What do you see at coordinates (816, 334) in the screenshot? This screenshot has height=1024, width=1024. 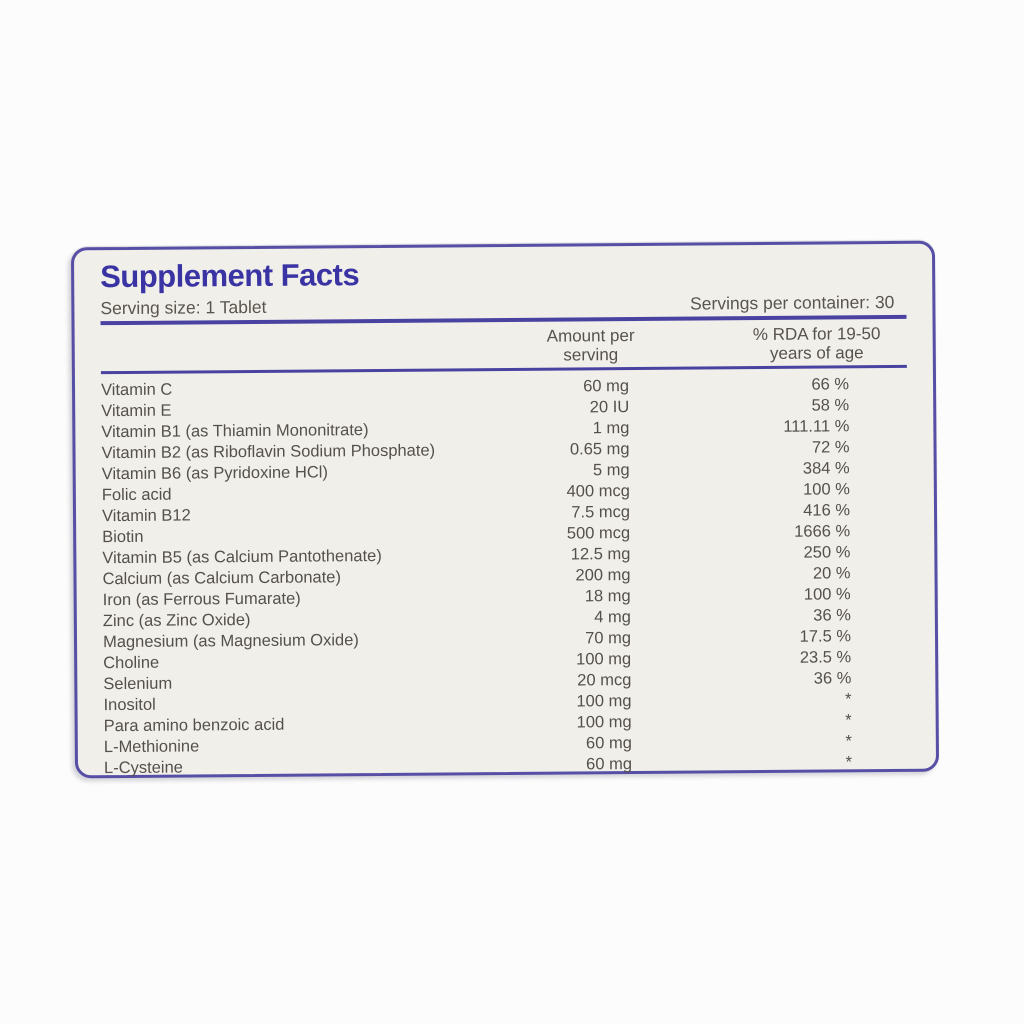 I see `column-header-rda-line1: % RDA for 19-50` at bounding box center [816, 334].